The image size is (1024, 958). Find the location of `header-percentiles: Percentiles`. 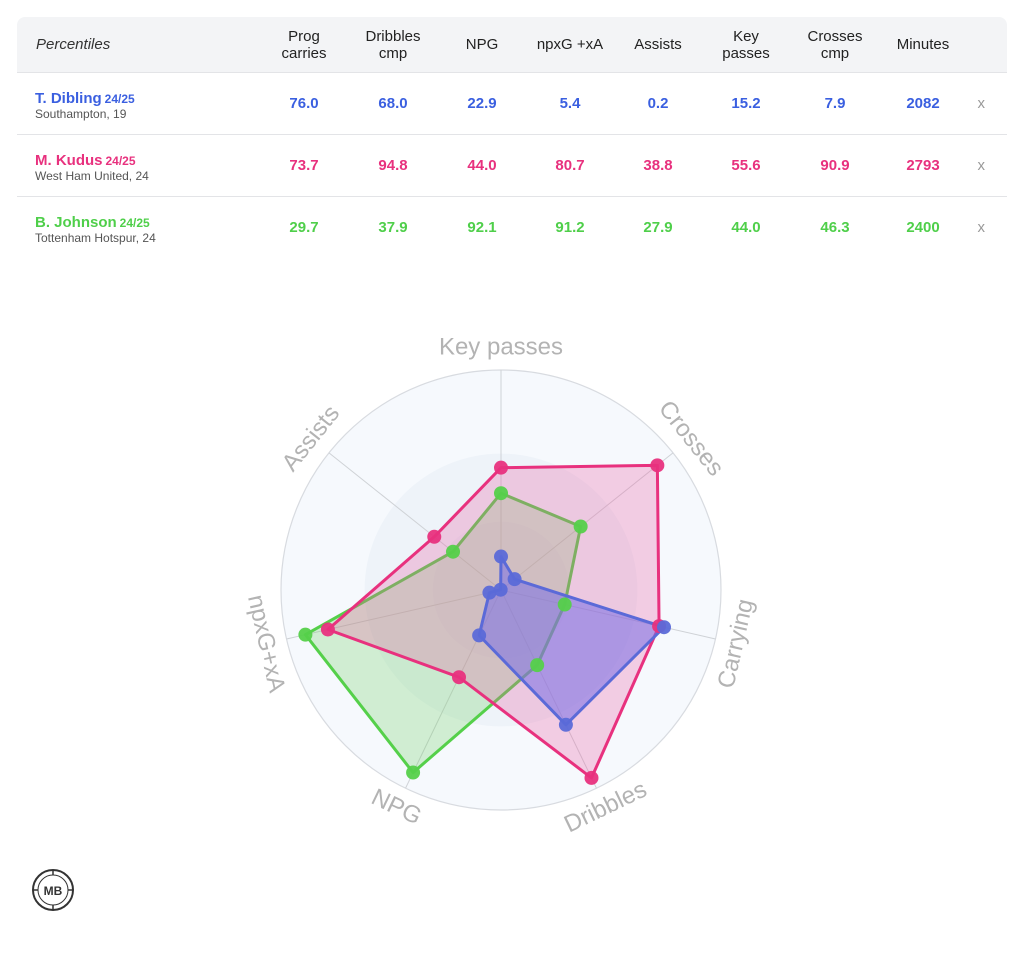

header-percentiles: Percentiles is located at coordinates (73, 44).